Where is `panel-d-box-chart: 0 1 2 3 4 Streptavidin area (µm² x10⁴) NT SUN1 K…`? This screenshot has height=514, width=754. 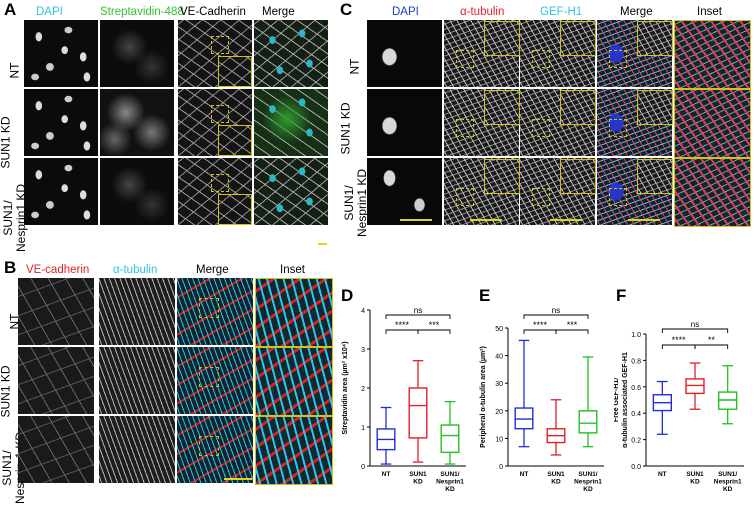
panel-d-box-chart: 0 1 2 3 4 Streptavidin area (µm² x10⁴) NT SUN1 K… is located at coordinates (404, 399).